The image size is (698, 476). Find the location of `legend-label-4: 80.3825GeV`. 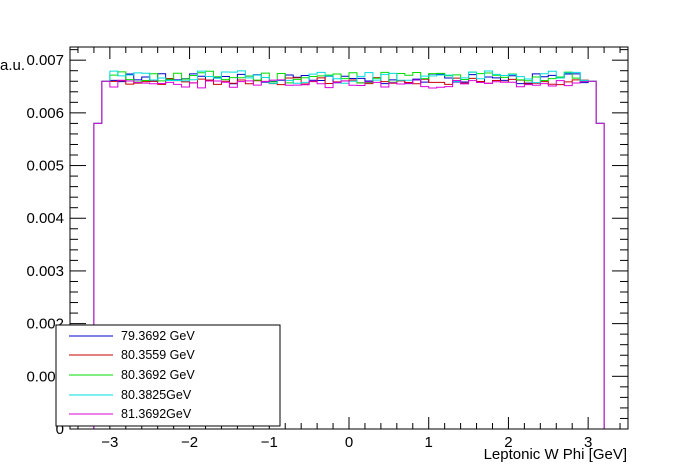

legend-label-4: 80.3825GeV is located at coordinates (156, 395).